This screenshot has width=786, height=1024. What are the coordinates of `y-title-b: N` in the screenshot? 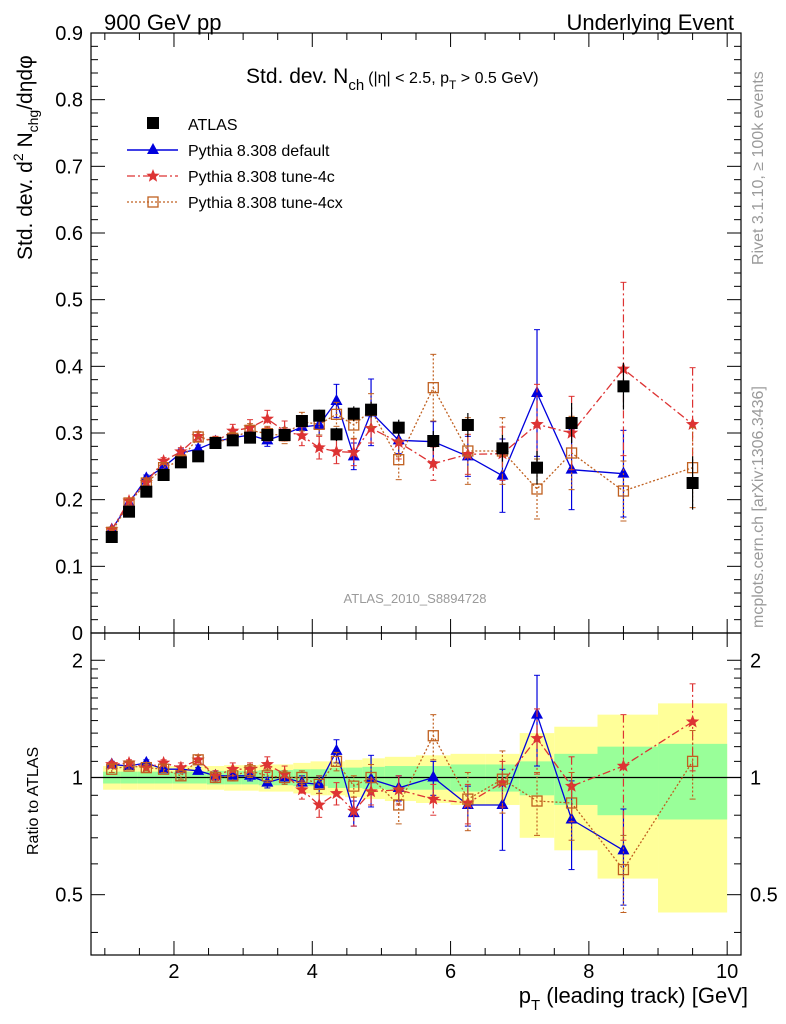 It's located at (25, 142).